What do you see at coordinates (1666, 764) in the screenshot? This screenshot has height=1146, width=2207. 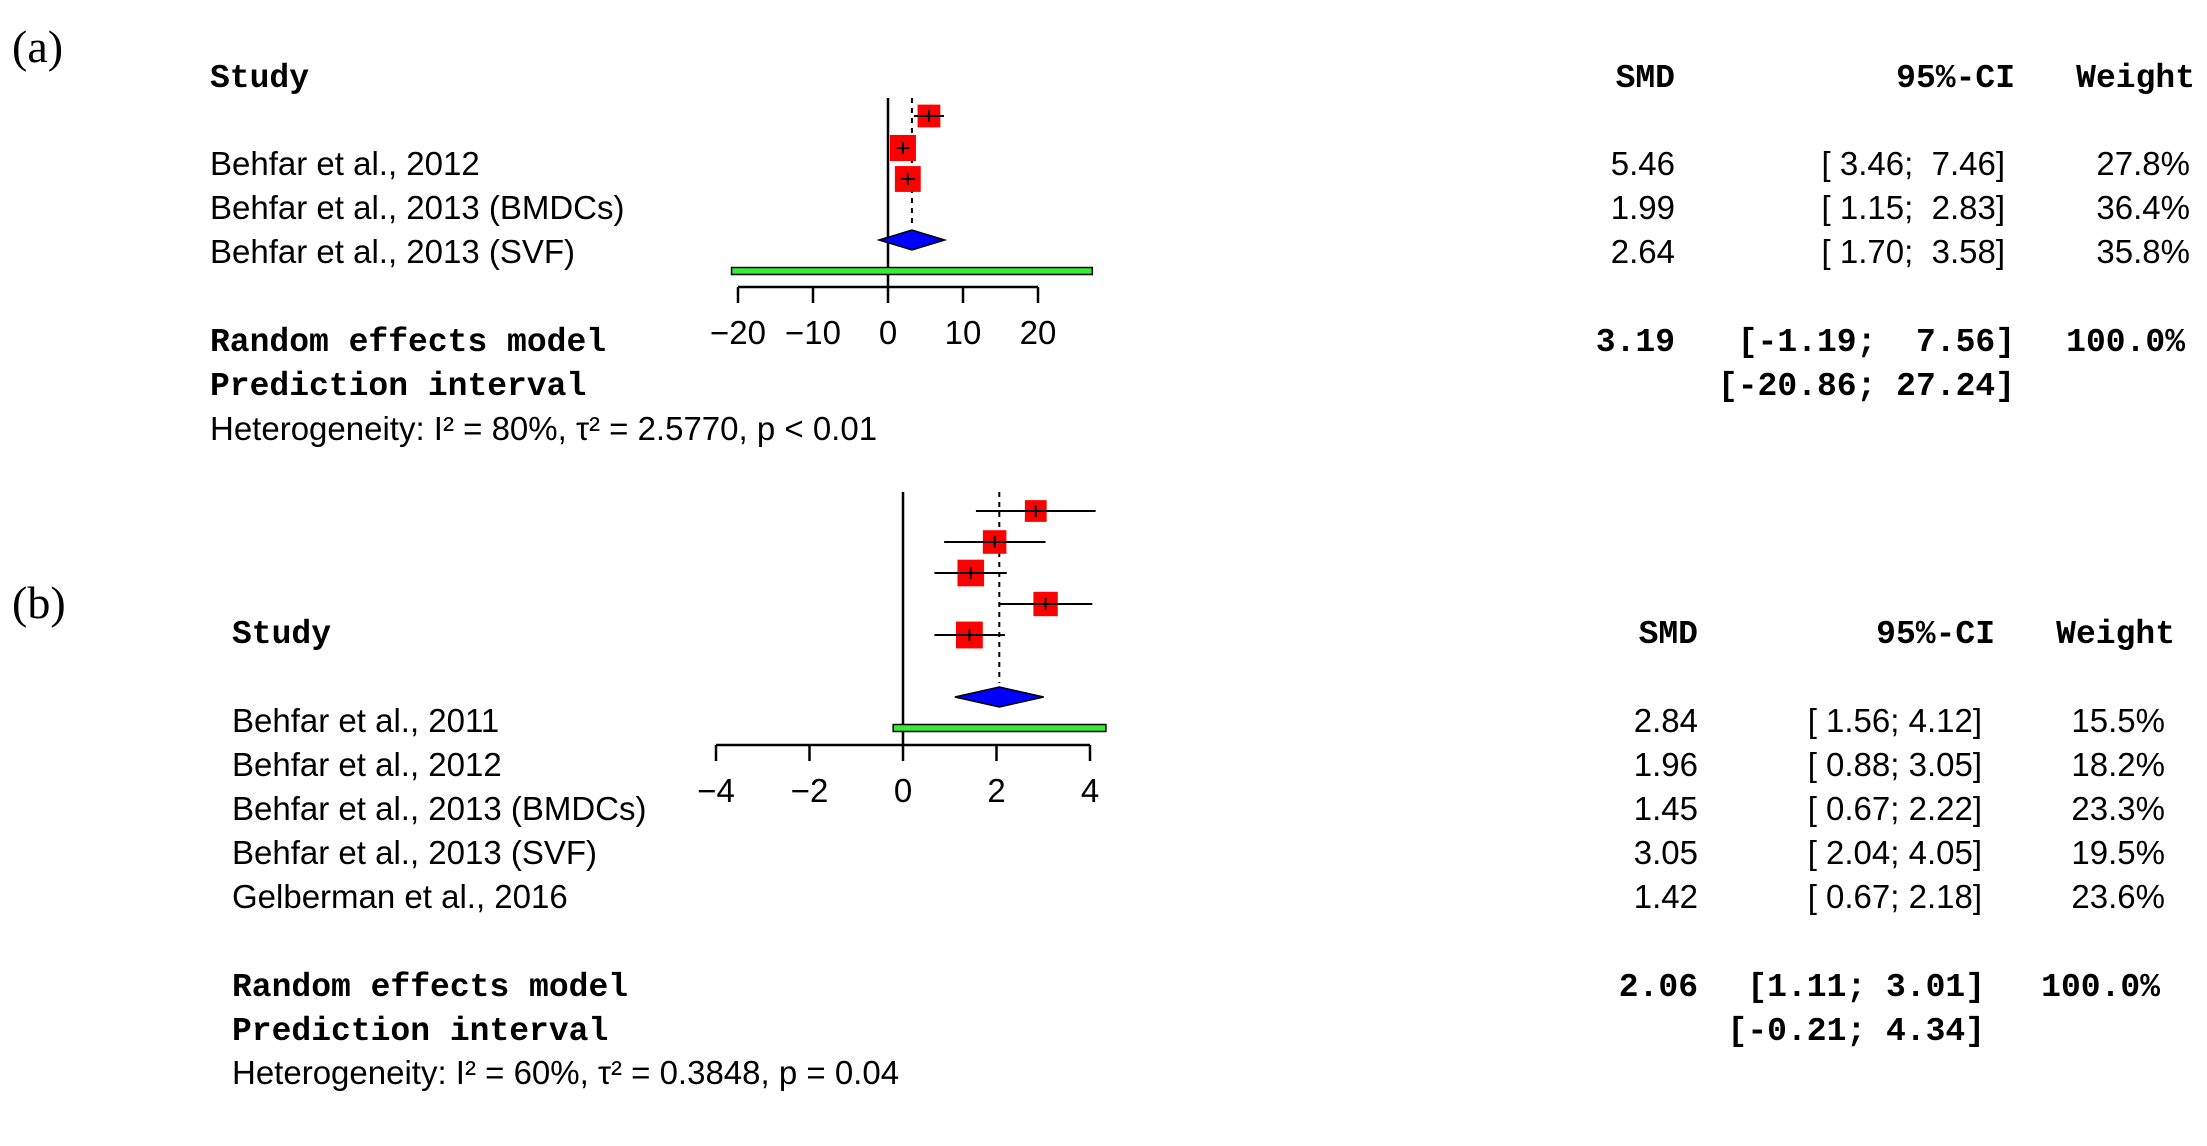 I see `smd-value: 1.96` at bounding box center [1666, 764].